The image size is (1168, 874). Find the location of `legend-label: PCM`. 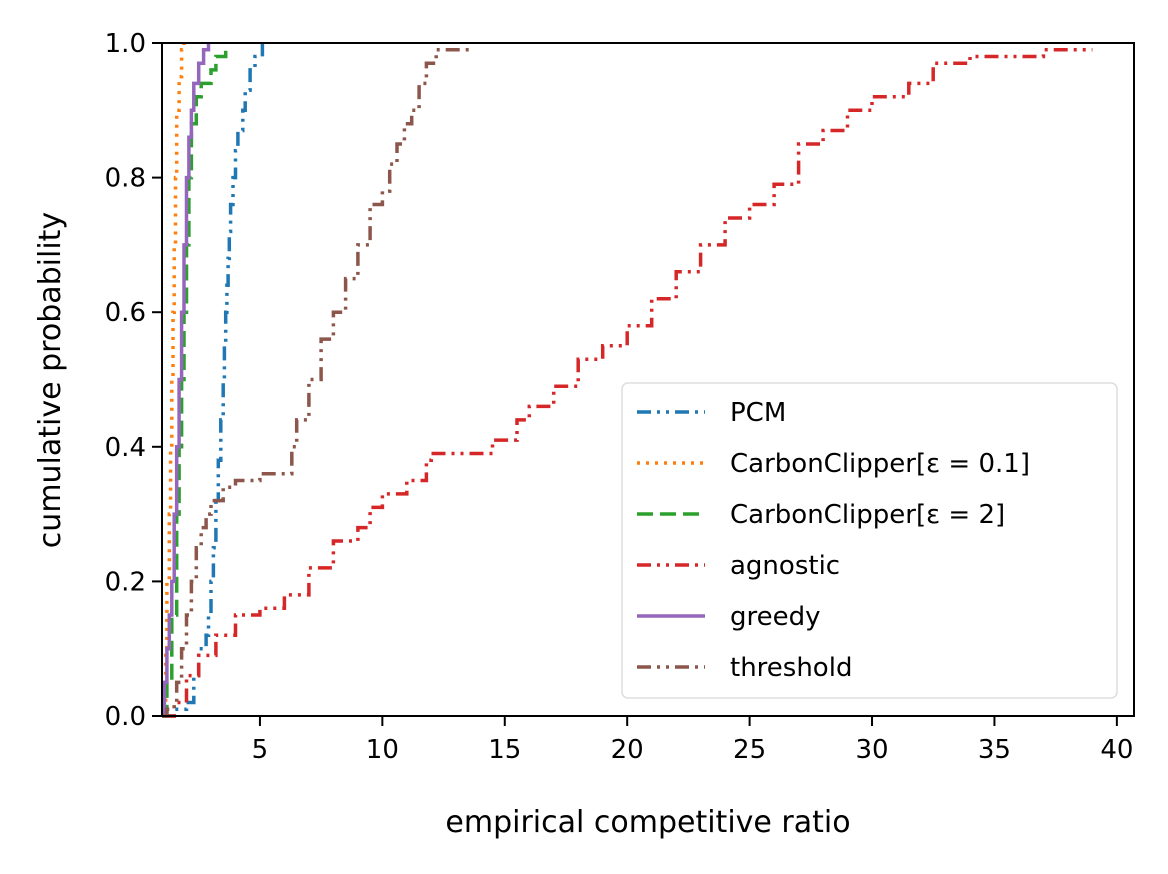

legend-label: PCM is located at coordinates (758, 413).